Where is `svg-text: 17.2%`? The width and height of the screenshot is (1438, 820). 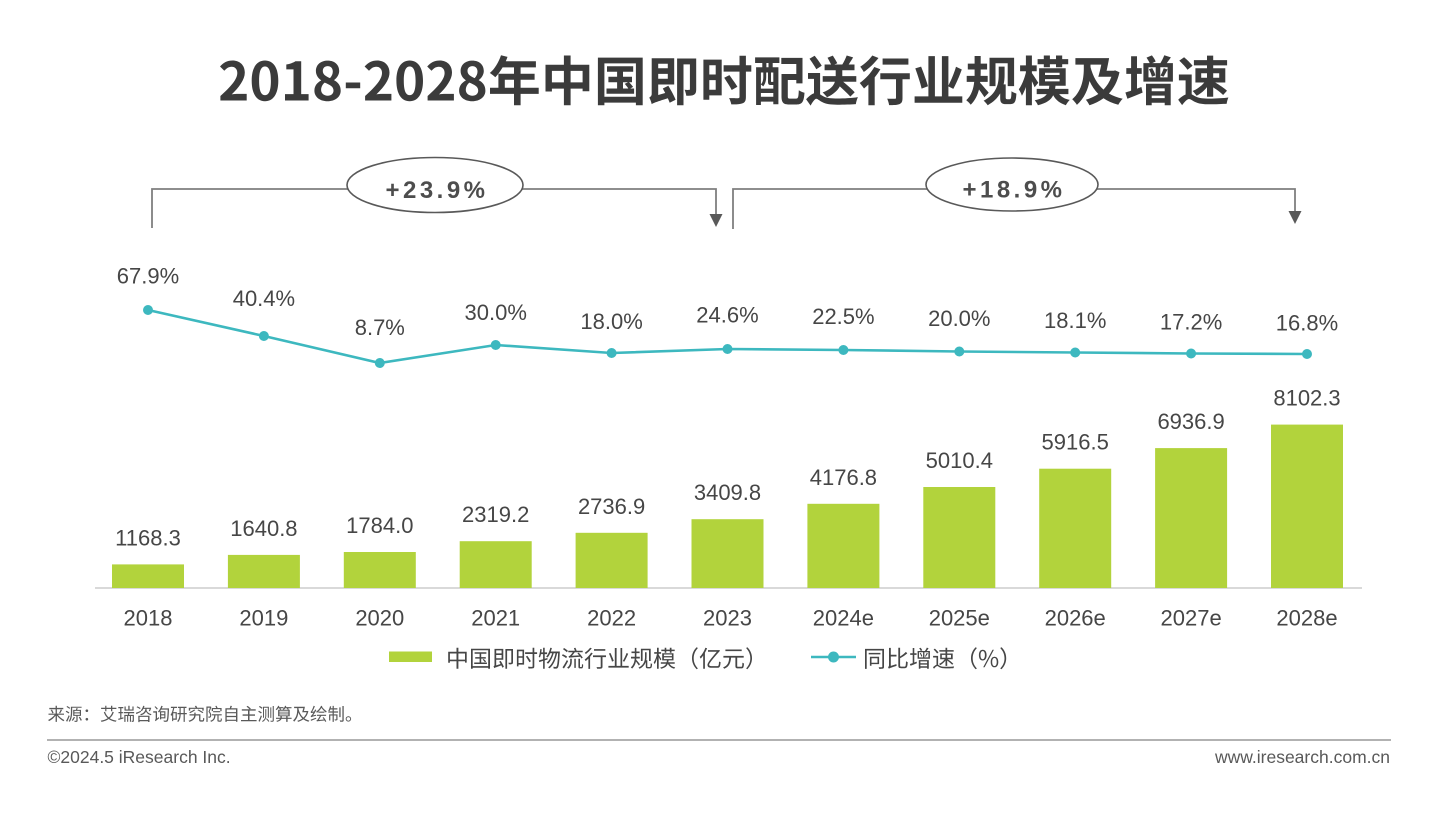
svg-text: 17.2% is located at coordinates (1191, 321).